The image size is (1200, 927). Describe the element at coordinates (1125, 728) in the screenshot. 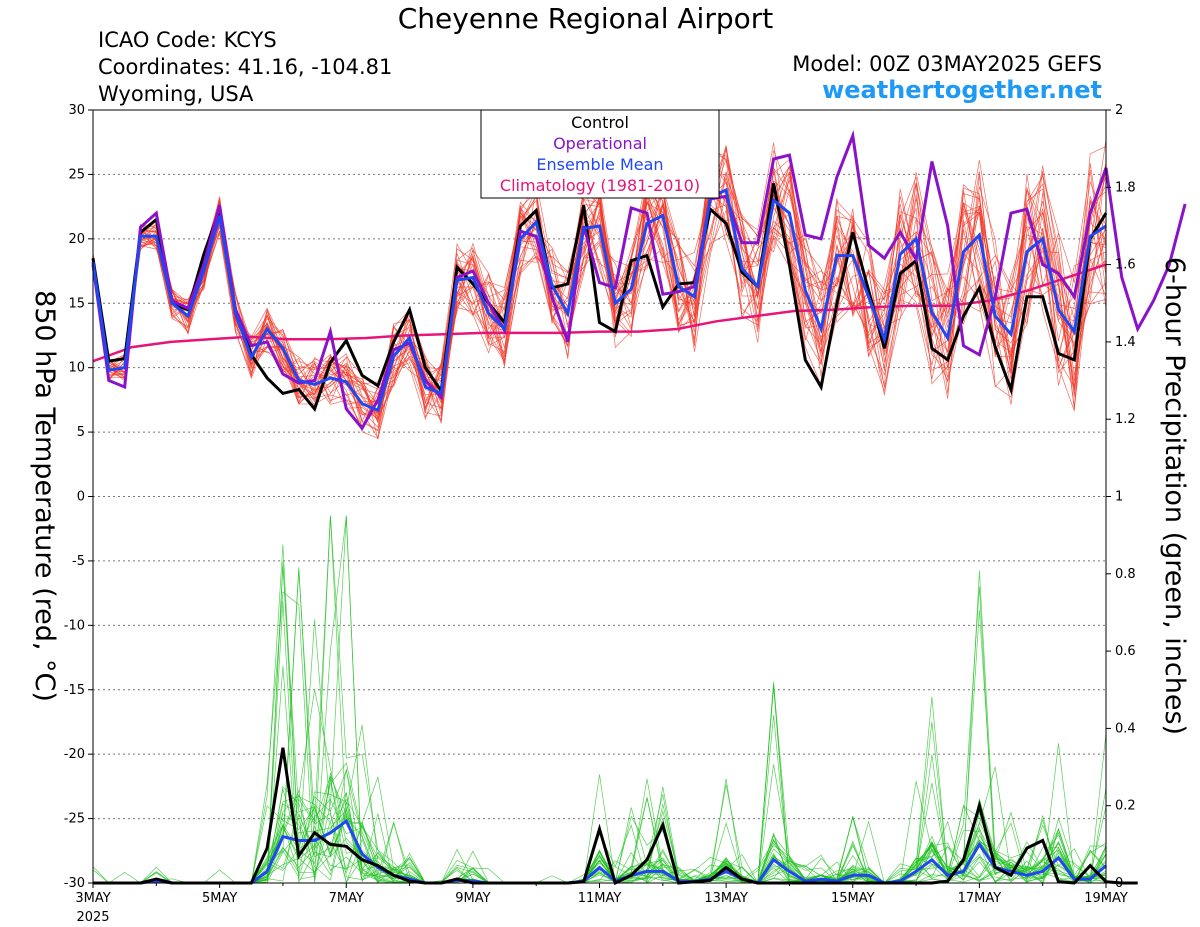

I see `y-right-tick-label: 0.4` at that location.